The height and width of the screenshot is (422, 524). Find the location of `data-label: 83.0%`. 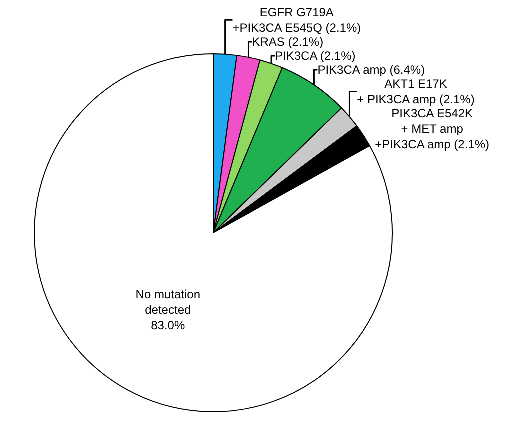

data-label: 83.0% is located at coordinates (168, 325).